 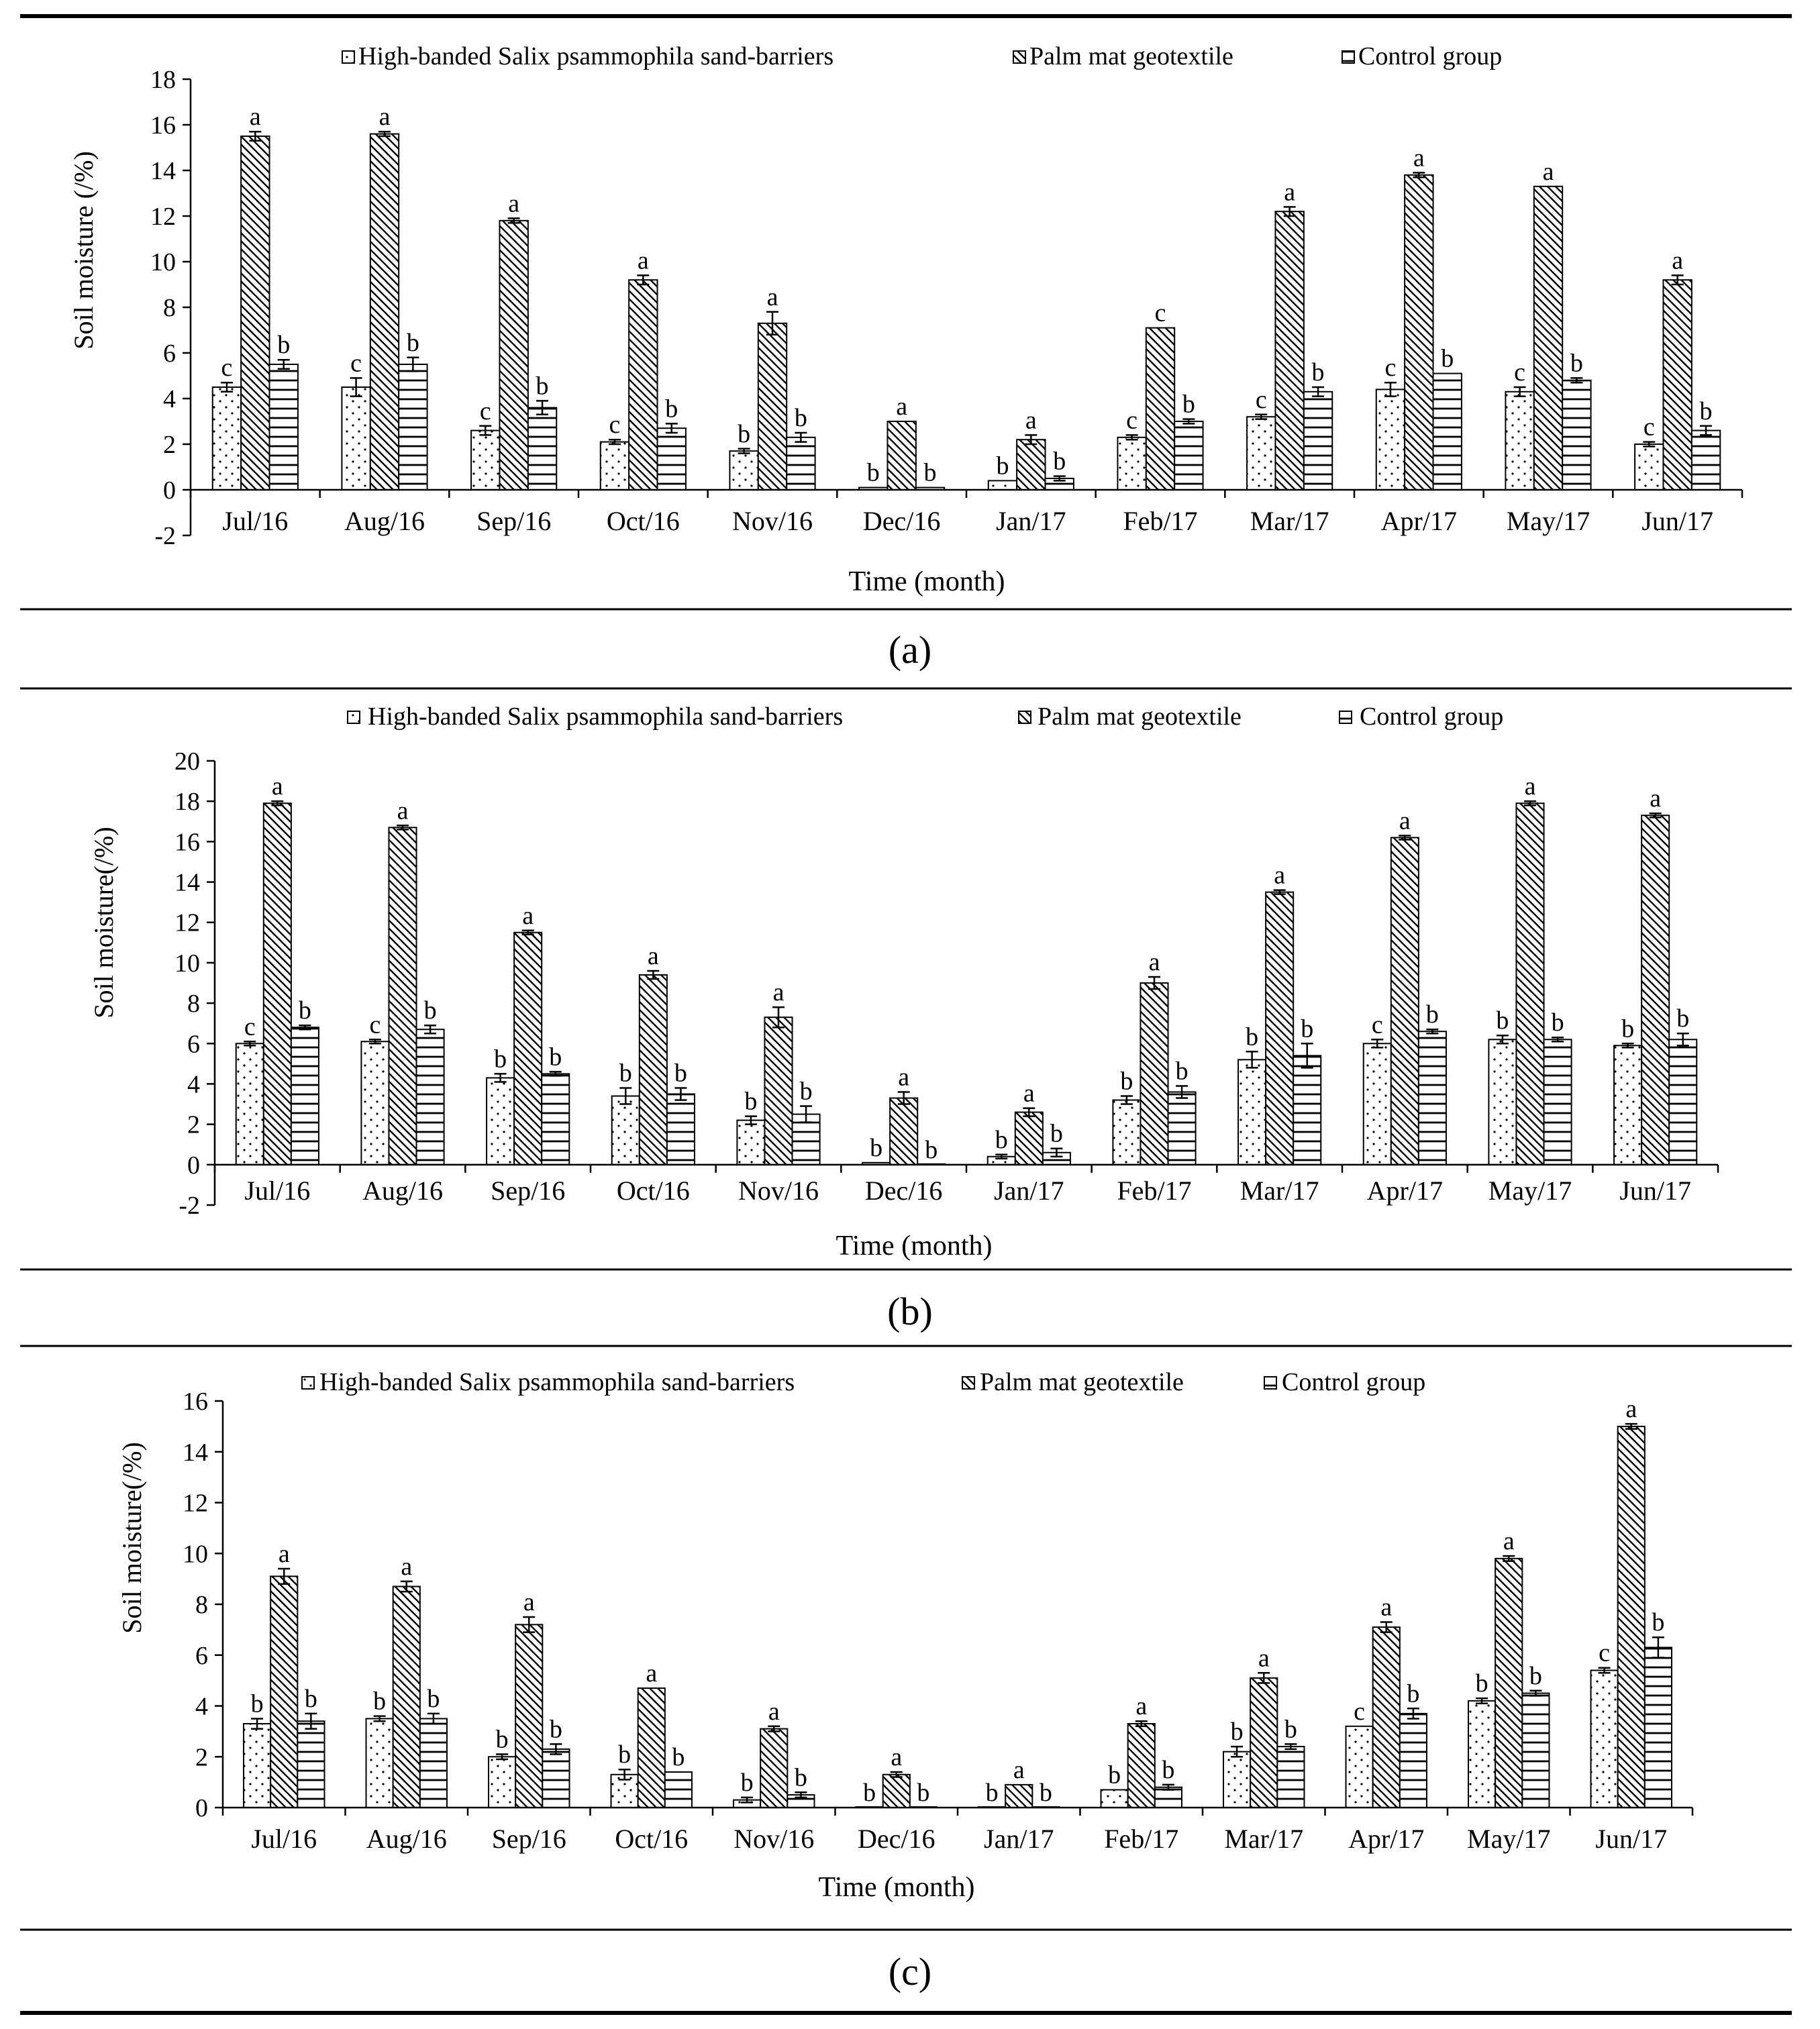 What do you see at coordinates (1082, 1382) in the screenshot?
I see `legend-label-palm: Palm mat geotextile` at bounding box center [1082, 1382].